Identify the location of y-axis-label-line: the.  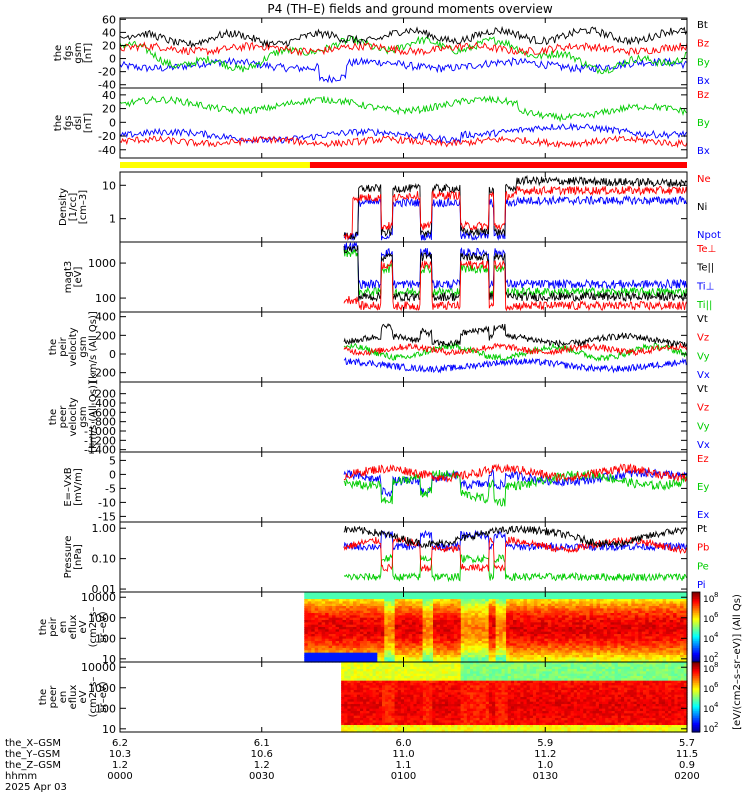
(43, 627).